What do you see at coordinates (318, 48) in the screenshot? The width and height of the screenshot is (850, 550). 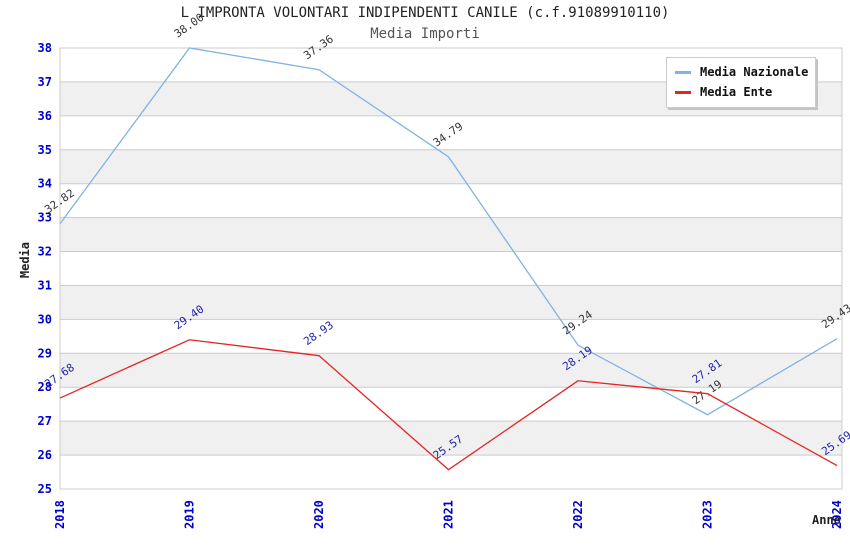 I see `point-label: 37.36` at bounding box center [318, 48].